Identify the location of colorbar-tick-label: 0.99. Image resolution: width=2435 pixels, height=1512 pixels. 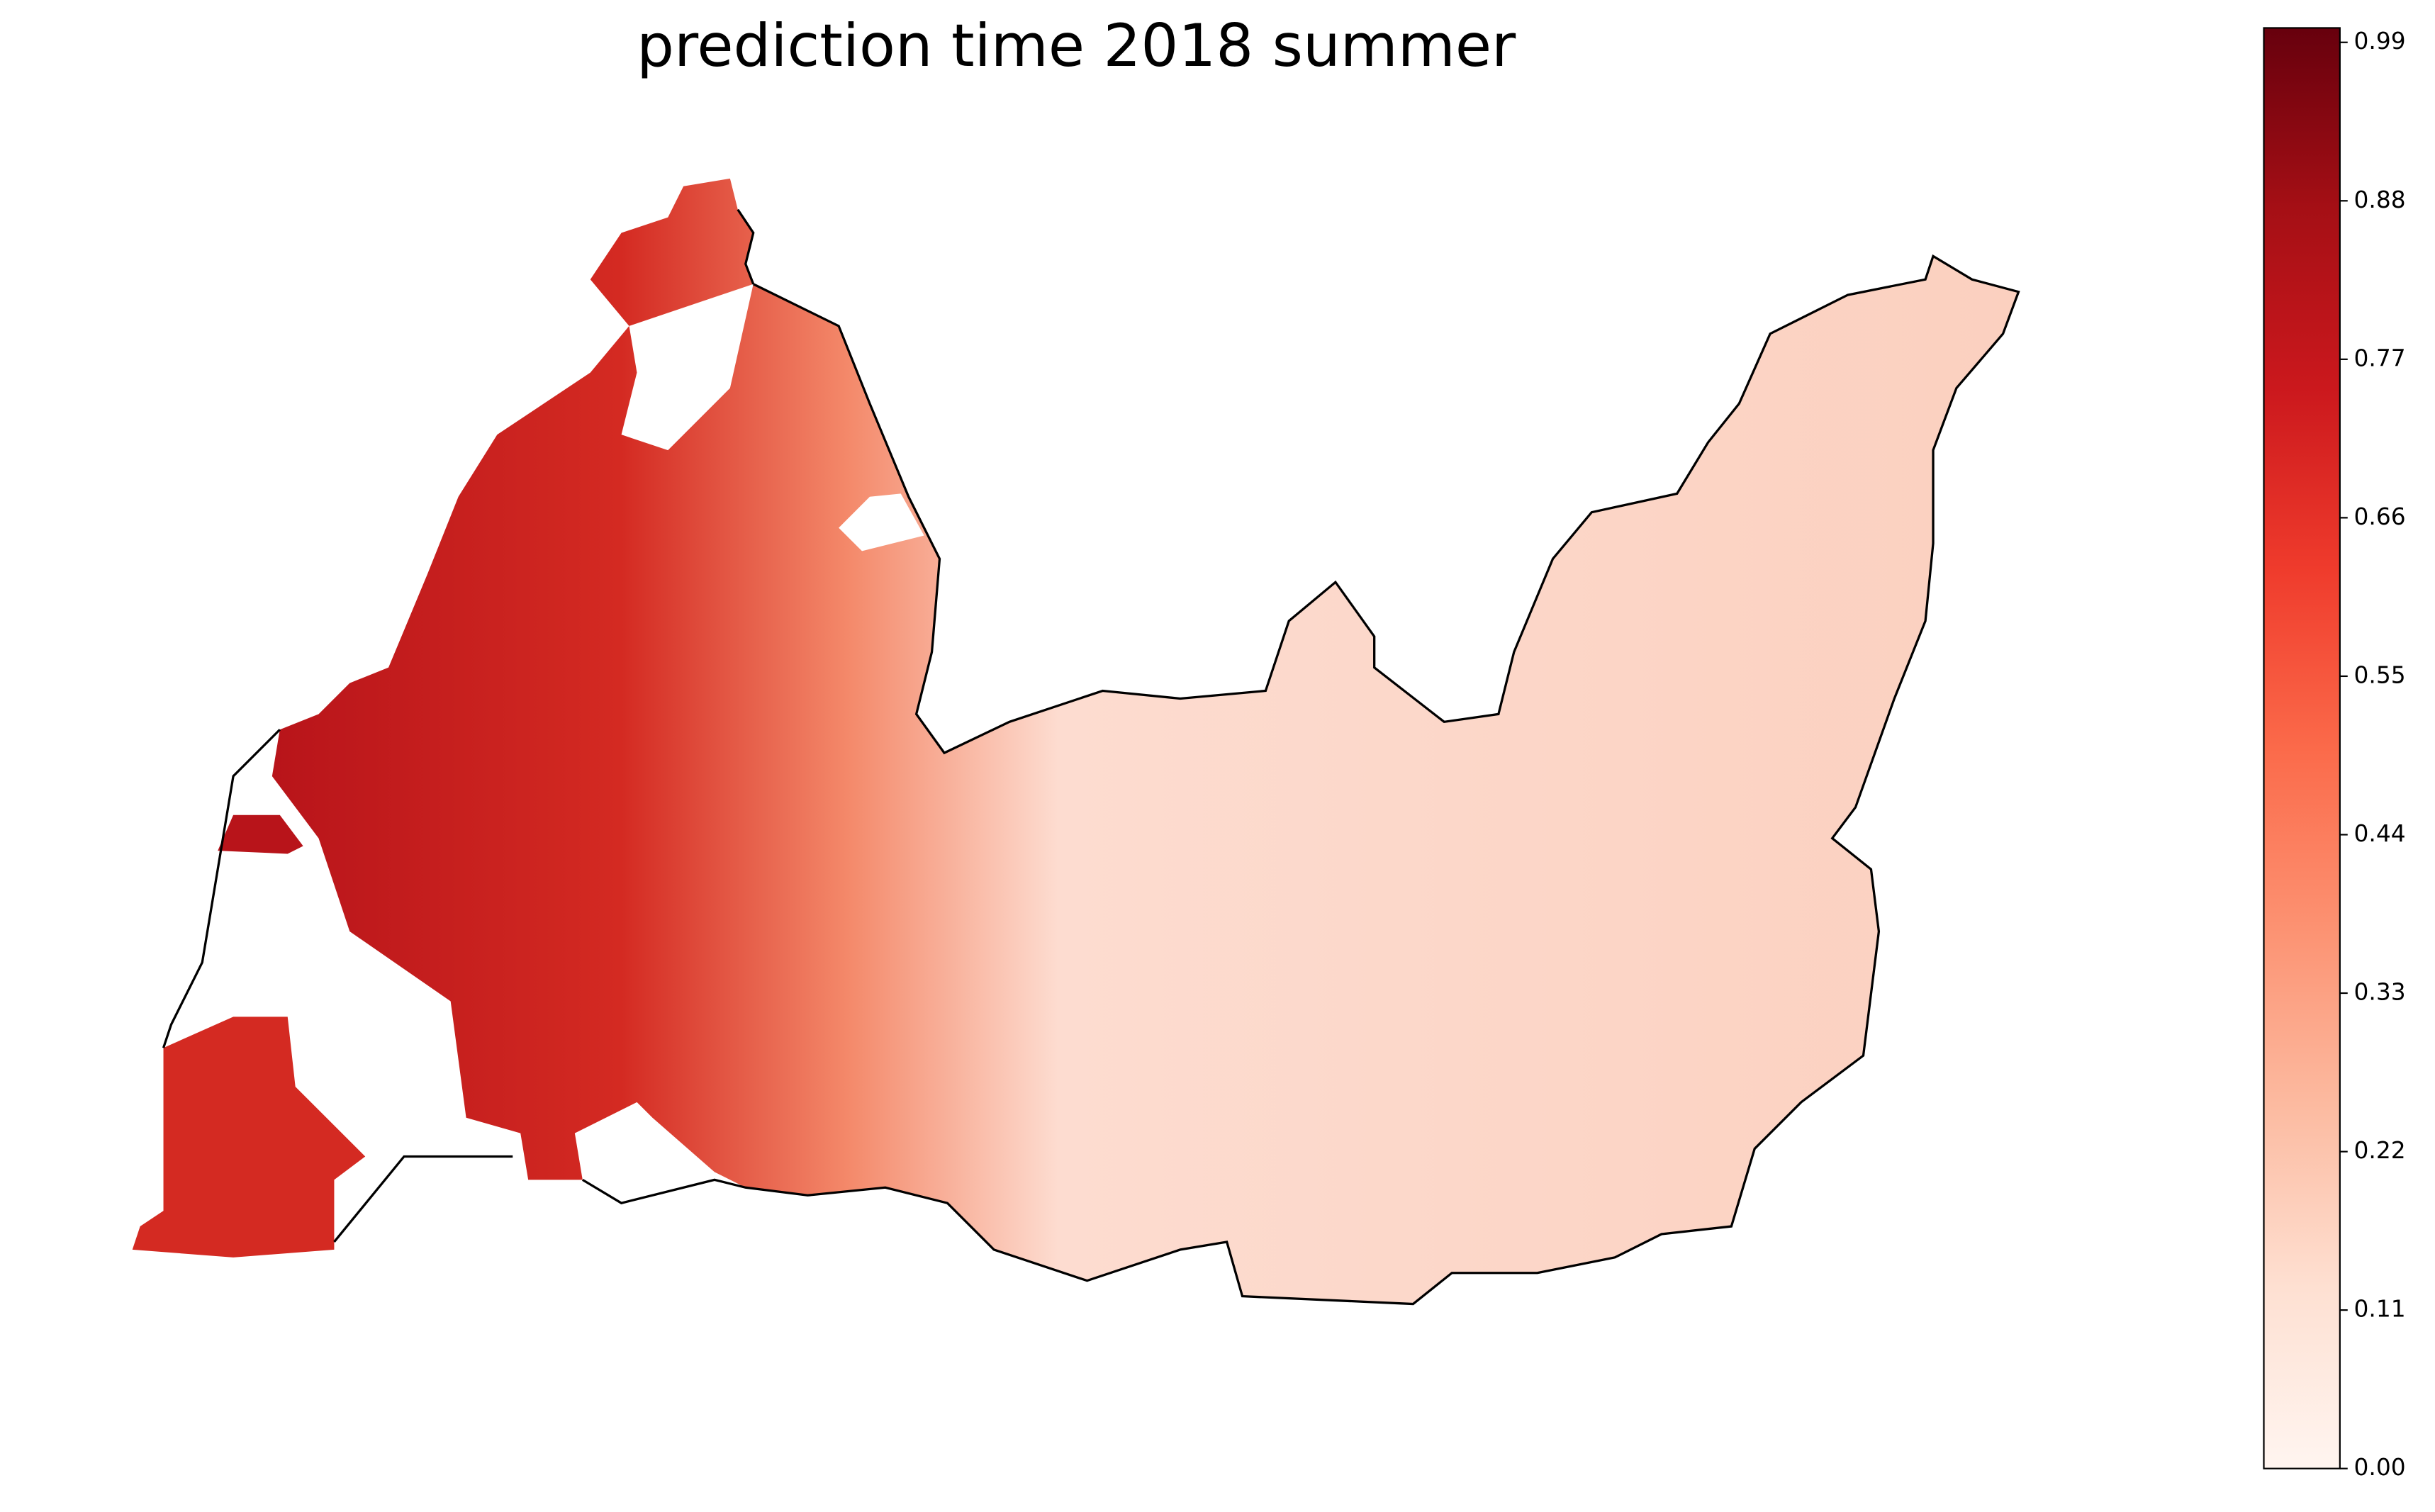
(2380, 41).